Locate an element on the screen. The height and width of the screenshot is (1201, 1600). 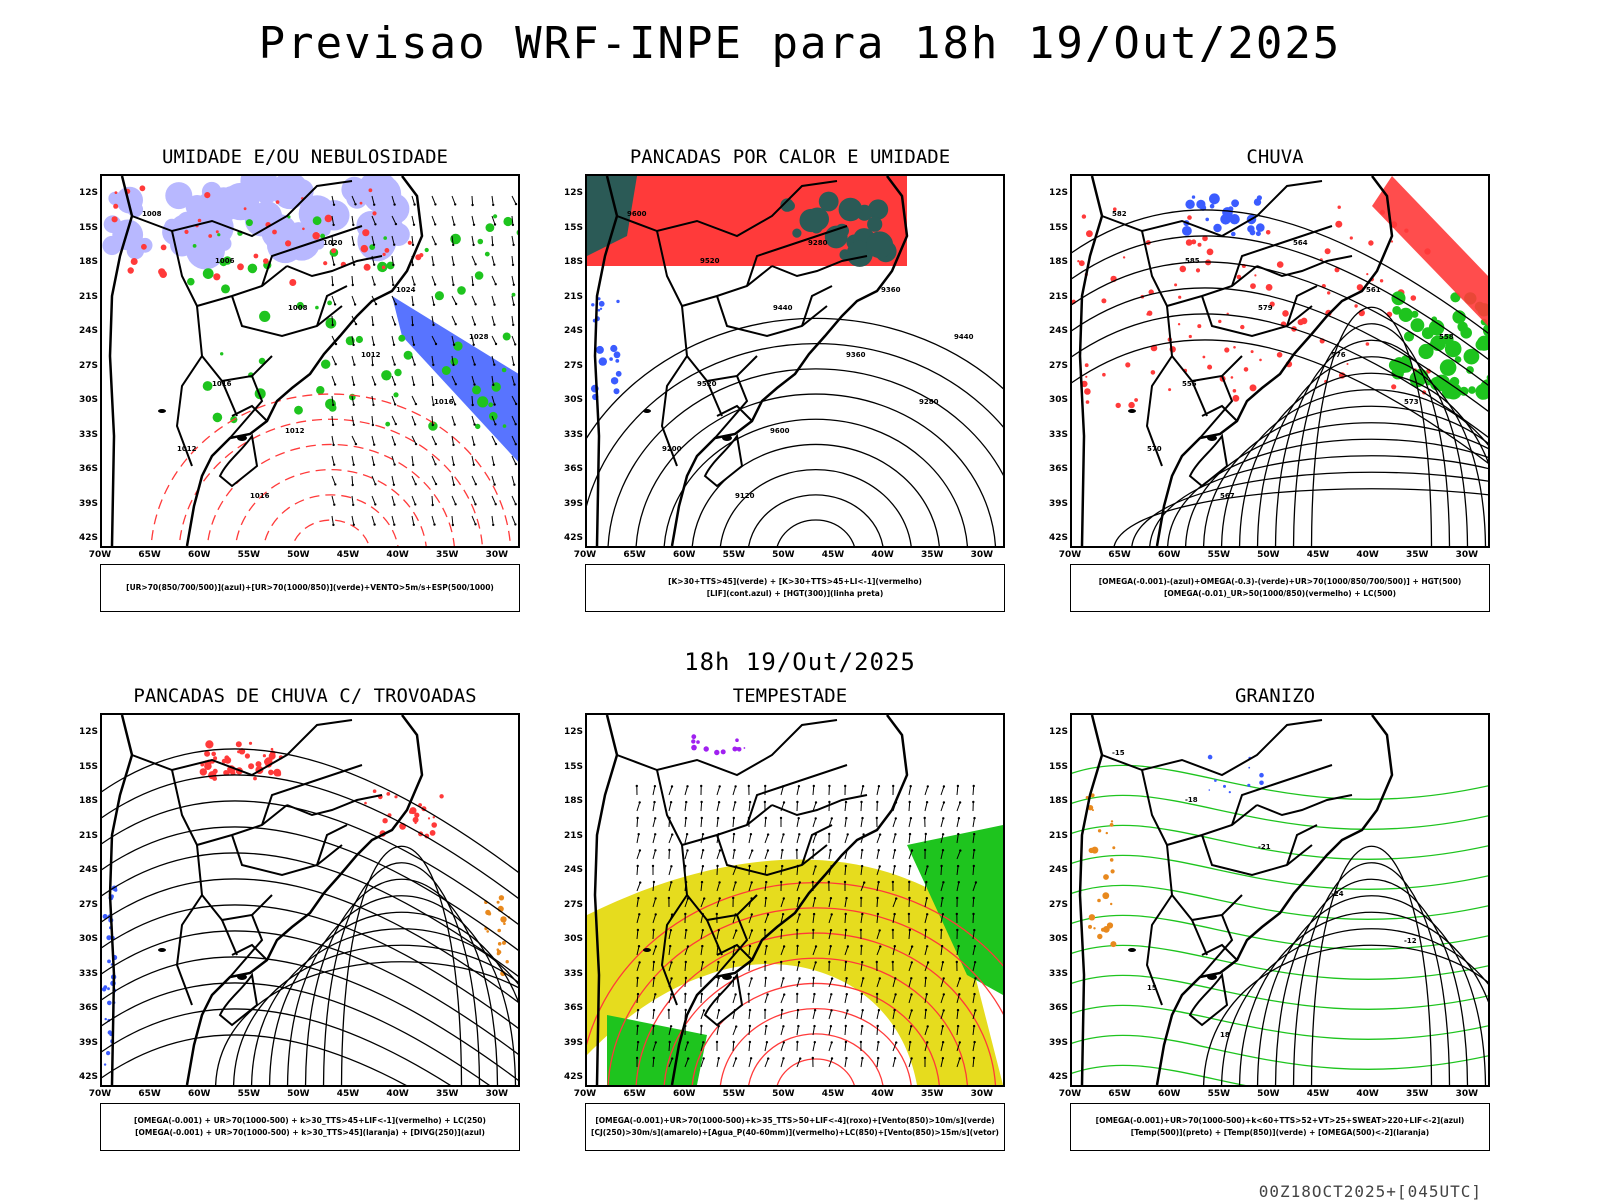
lon-tick-label: 30W is located at coordinates (982, 555).